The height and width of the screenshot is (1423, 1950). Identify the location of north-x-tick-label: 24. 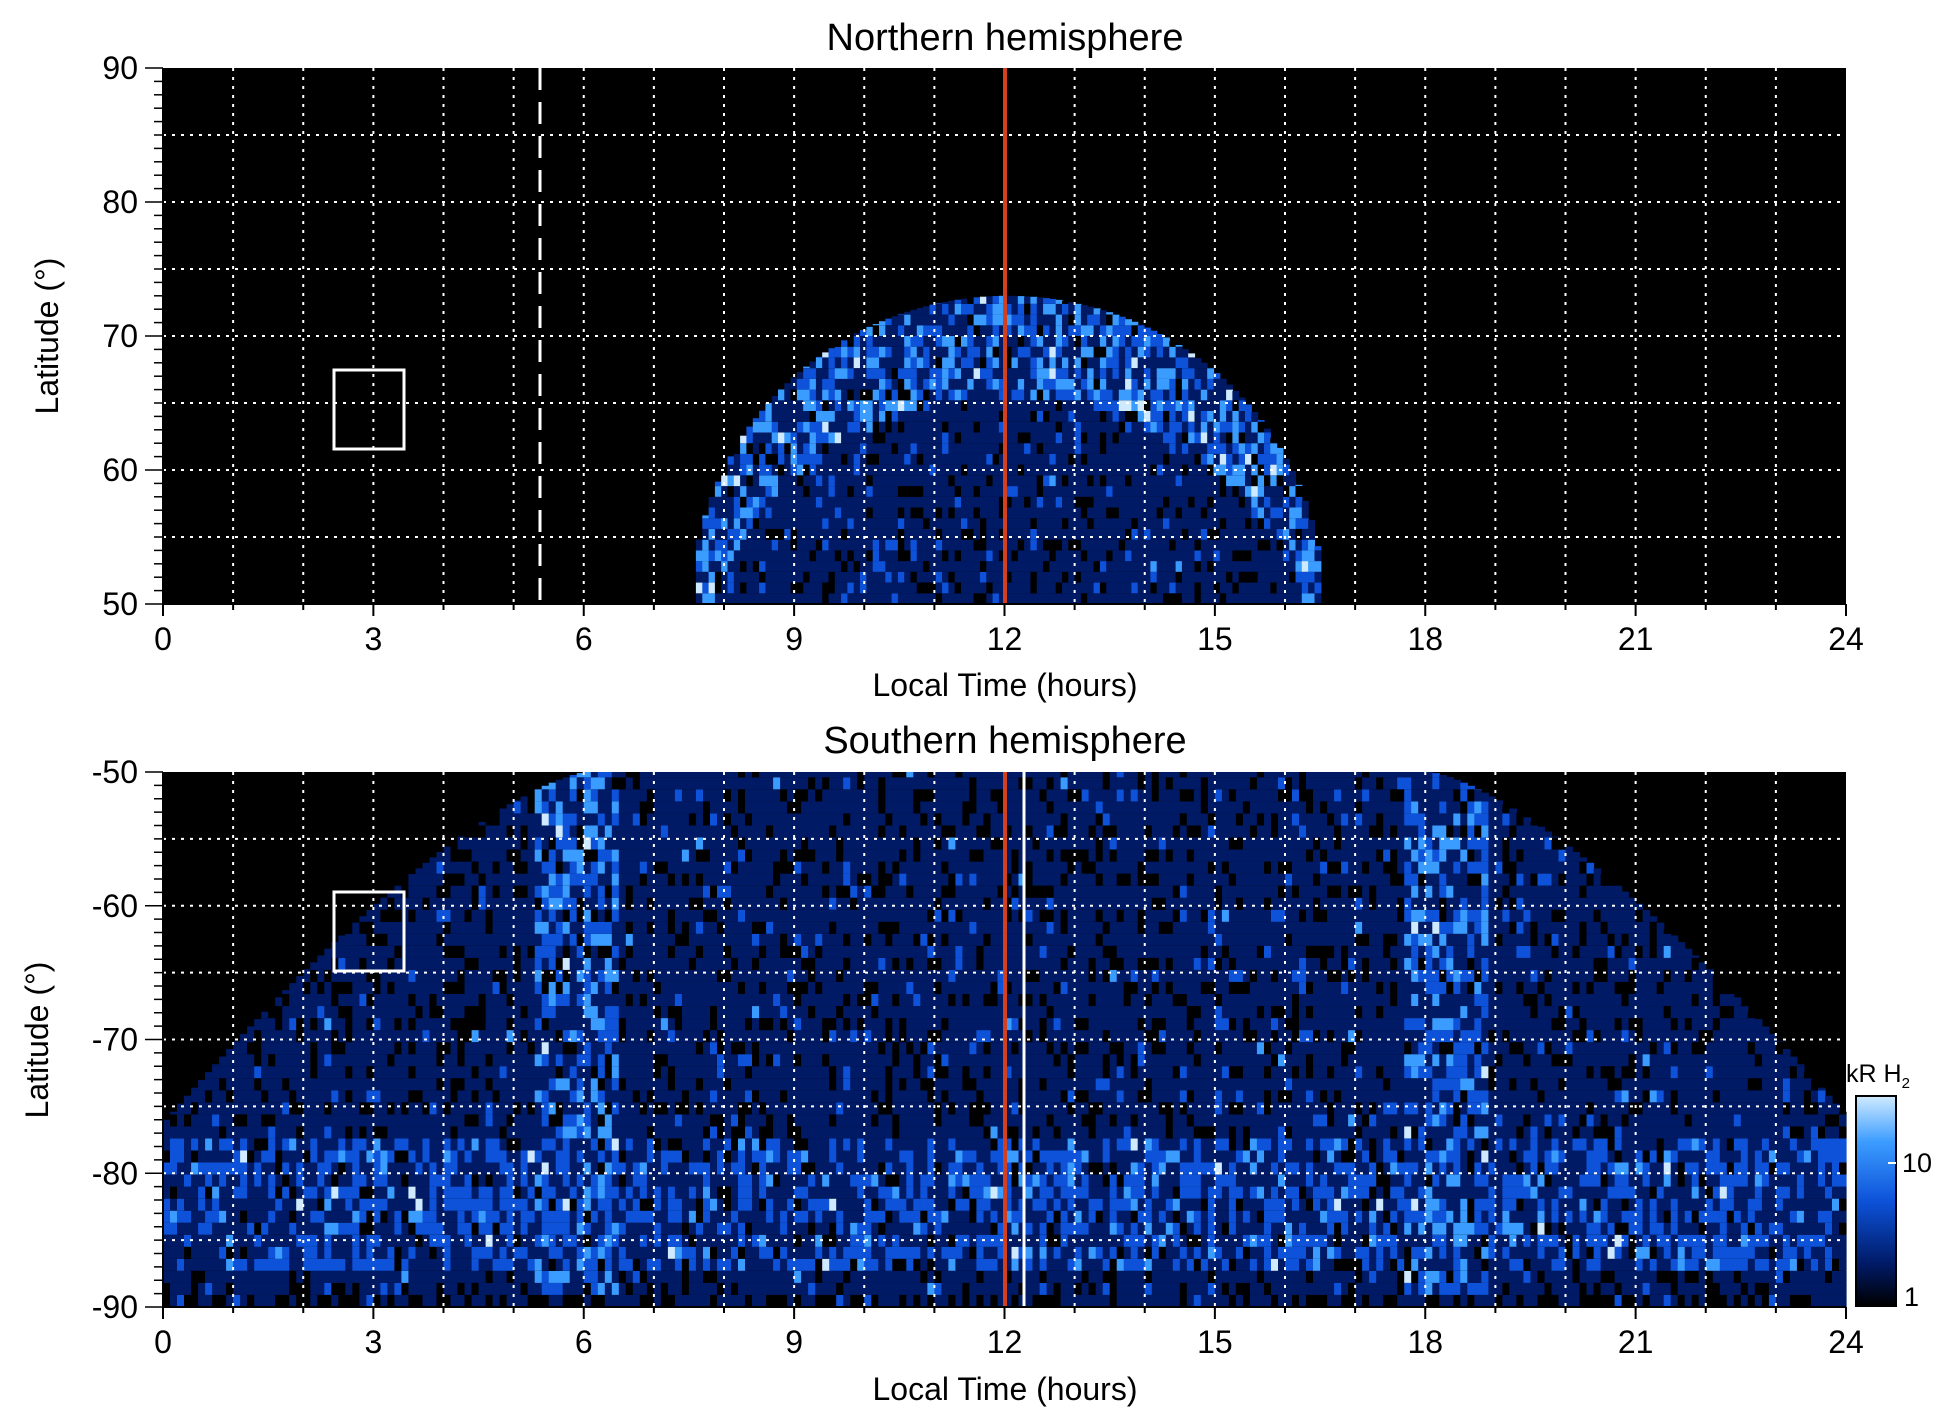
(1846, 639).